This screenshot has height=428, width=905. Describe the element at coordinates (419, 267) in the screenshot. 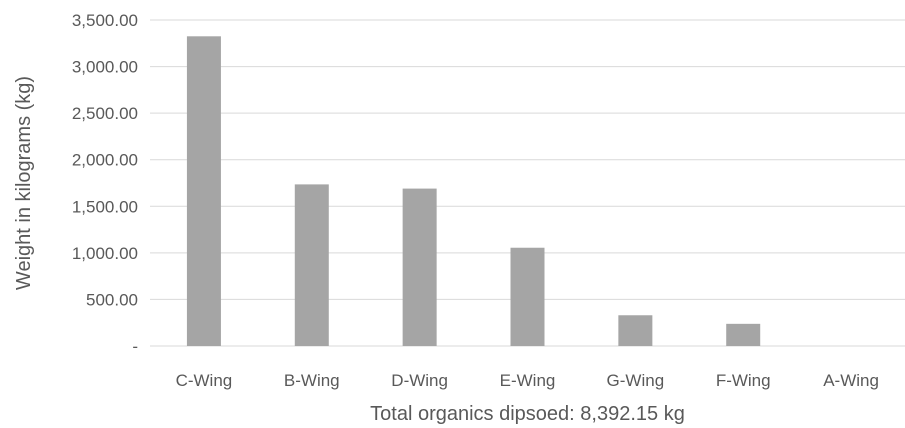

I see `bar-d-wing` at that location.